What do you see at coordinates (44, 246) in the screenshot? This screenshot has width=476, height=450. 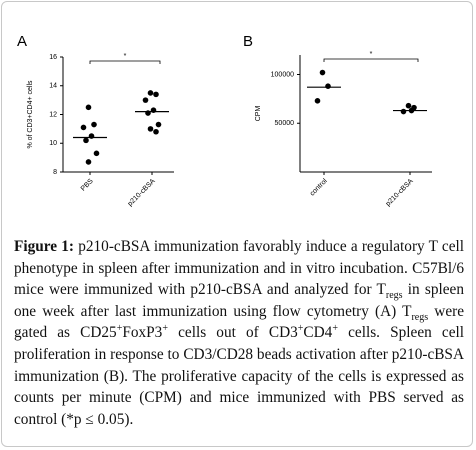 I see `caption-label: Figure 1:` at bounding box center [44, 246].